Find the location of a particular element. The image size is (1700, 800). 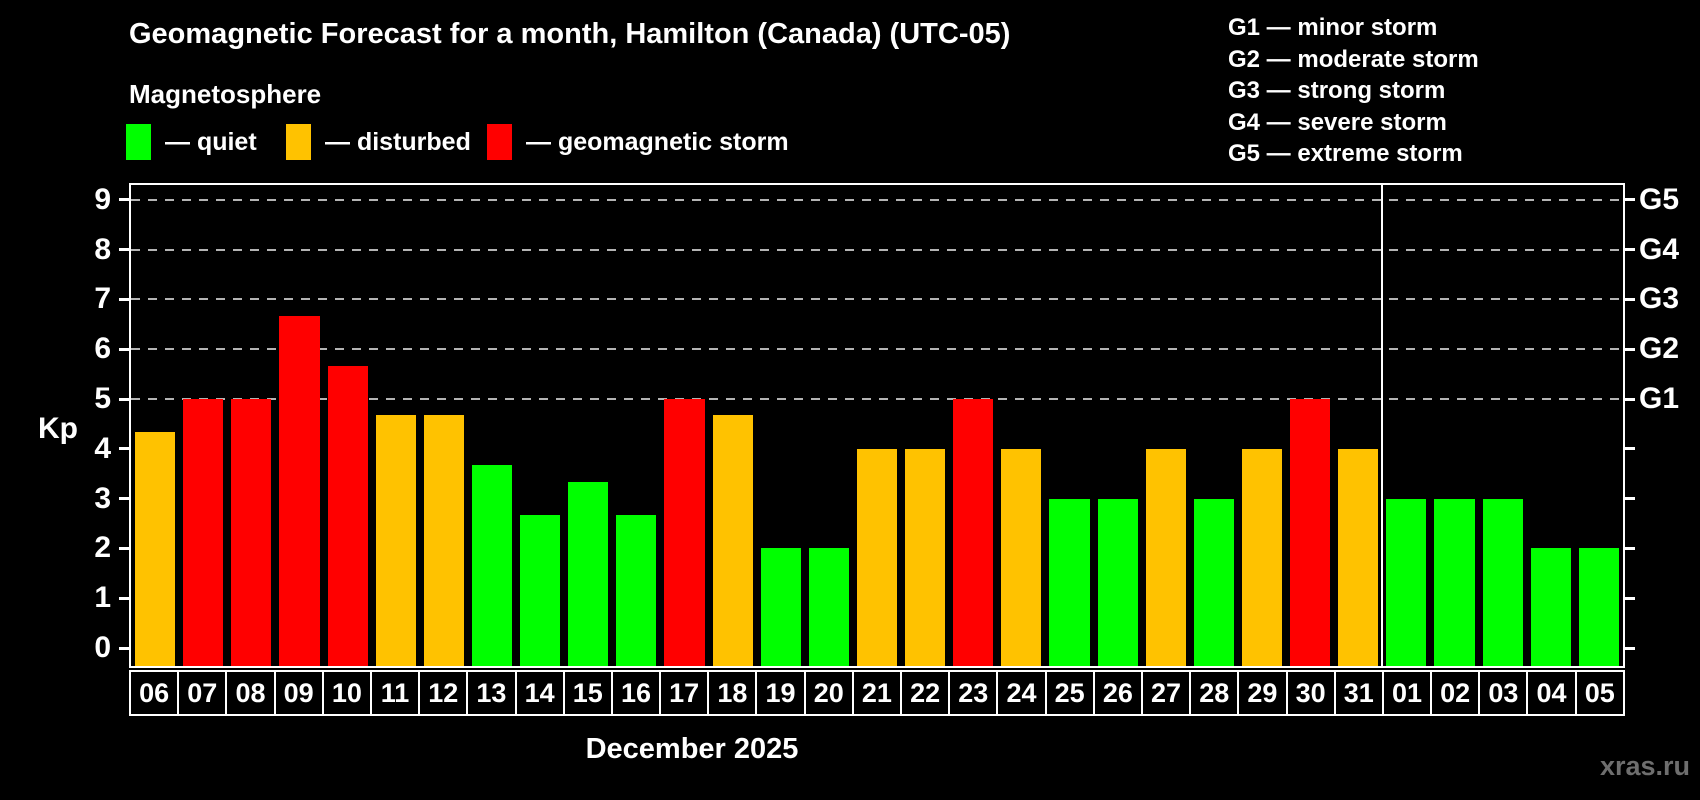

date-cell-19: 19 is located at coordinates (780, 693).